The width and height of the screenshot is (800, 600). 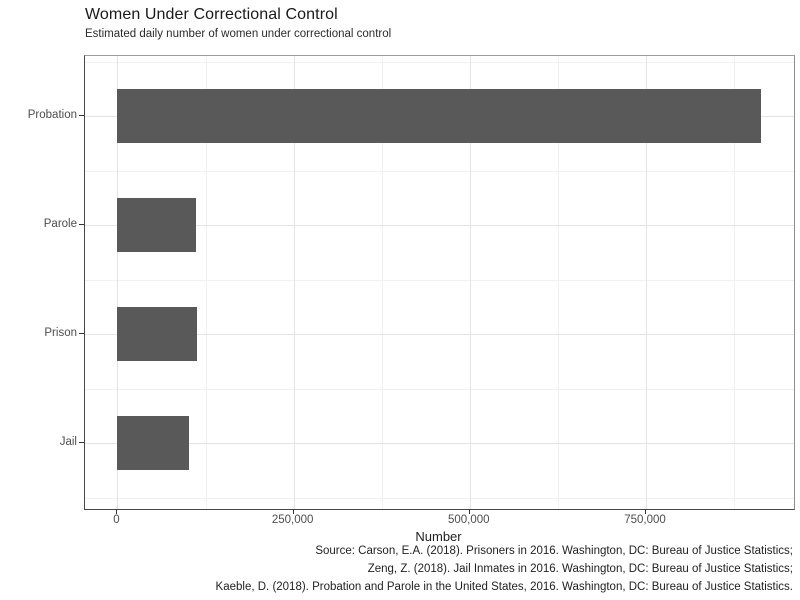 I want to click on x-axis-tick-label: 500,000, so click(x=469, y=520).